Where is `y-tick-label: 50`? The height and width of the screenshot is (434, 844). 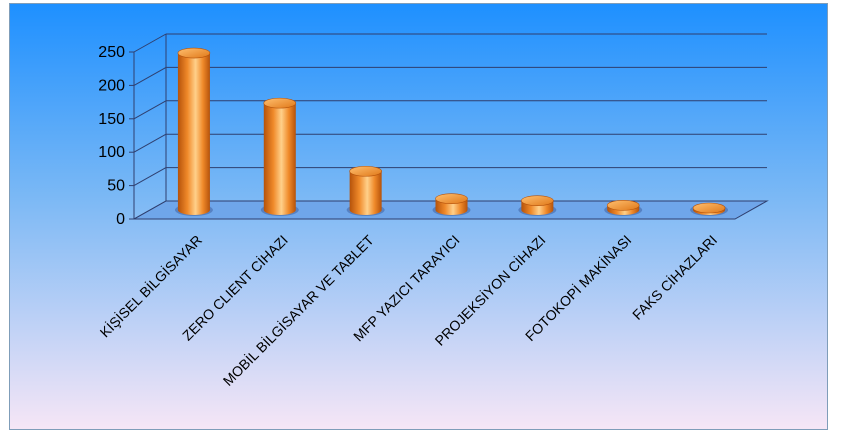
y-tick-label: 50 is located at coordinates (116, 186).